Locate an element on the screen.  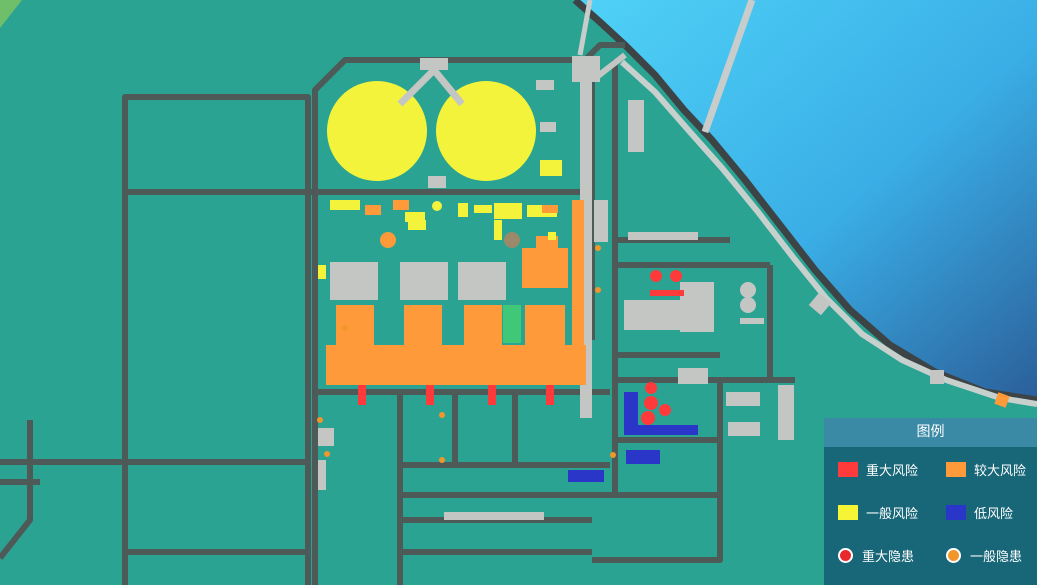
legend-item-general-risk: 一般风险 is located at coordinates (878, 512).